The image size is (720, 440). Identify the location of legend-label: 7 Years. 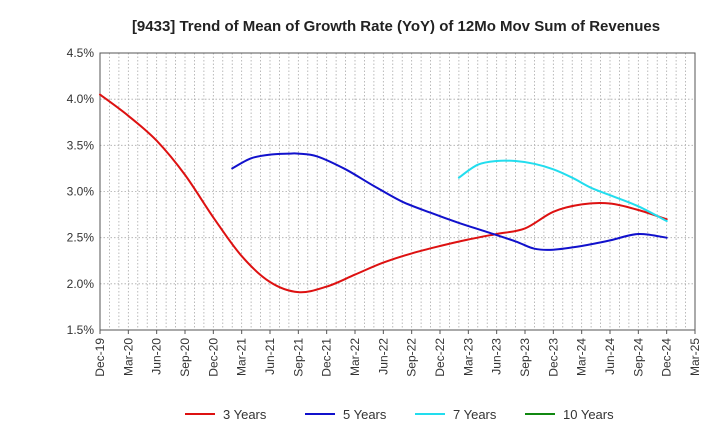
(475, 414).